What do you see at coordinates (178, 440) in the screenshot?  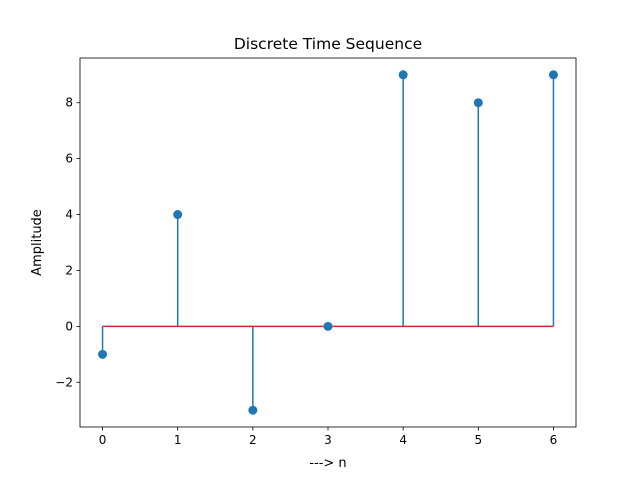 I see `x-tick-label: 1` at bounding box center [178, 440].